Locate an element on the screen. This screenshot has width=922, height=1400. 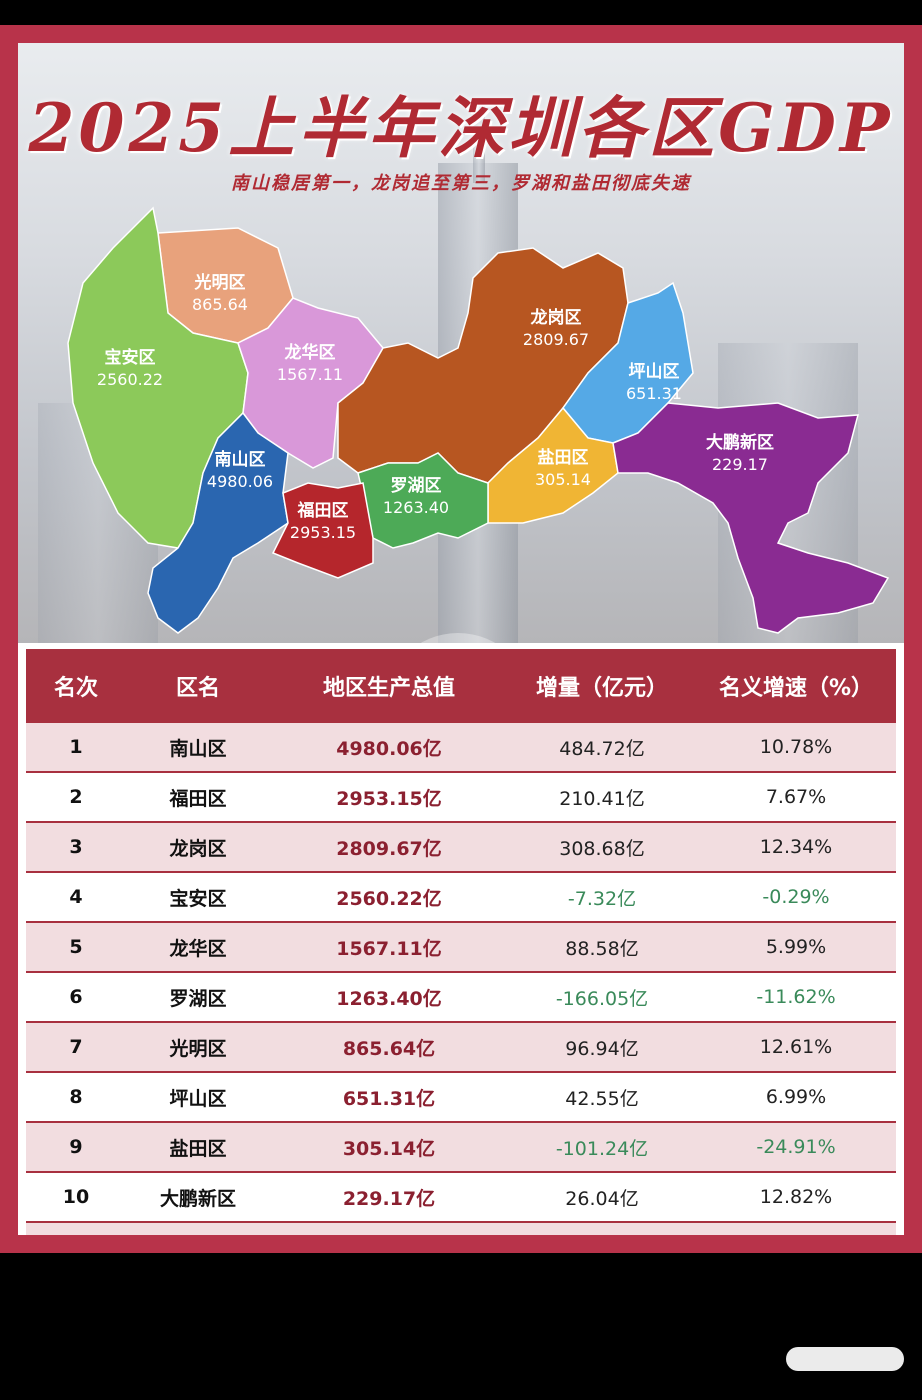
cell-district: 深汕合作区 is located at coordinates (198, 1228).